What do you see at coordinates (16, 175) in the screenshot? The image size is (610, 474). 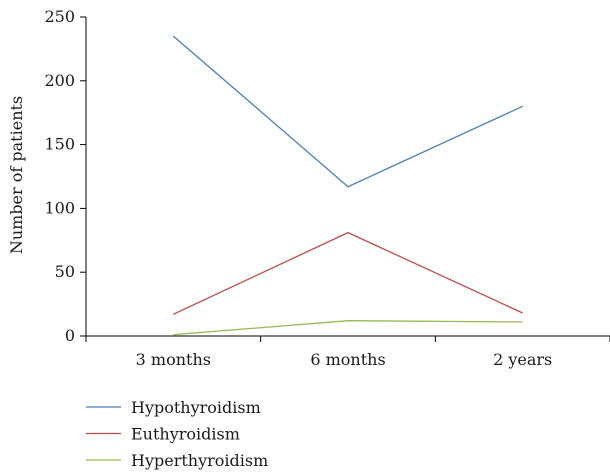 I see `y-axis-title: Number of patients` at bounding box center [16, 175].